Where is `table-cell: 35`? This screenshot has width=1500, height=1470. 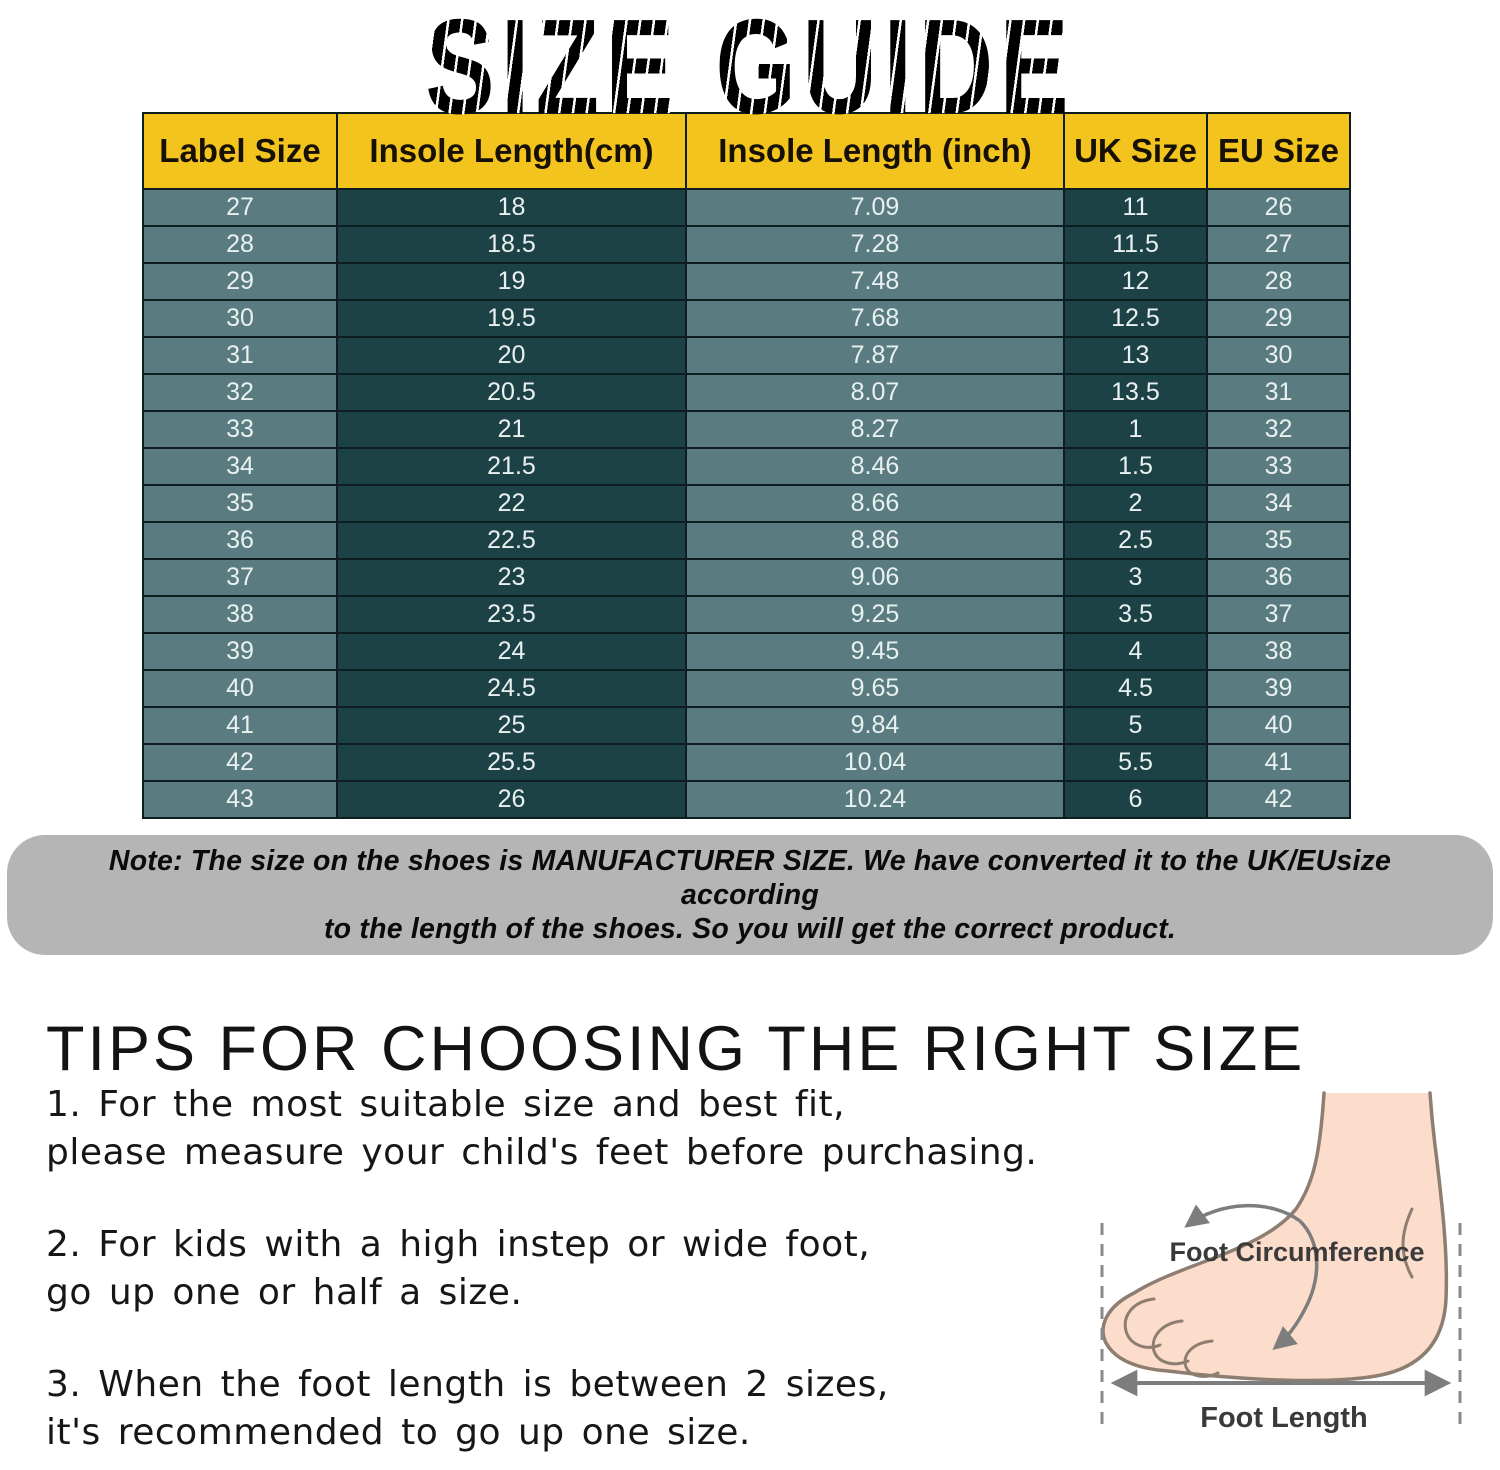 table-cell: 35 is located at coordinates (240, 503).